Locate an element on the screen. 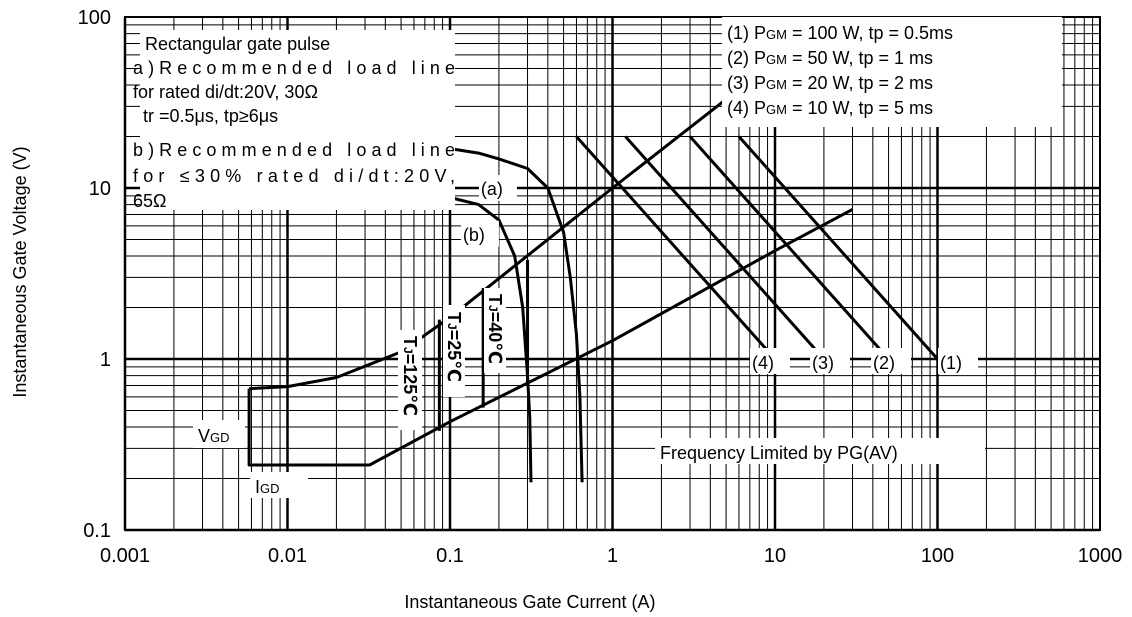 Image resolution: width=1132 pixels, height=617 pixels. power-curve-label: (2) is located at coordinates (884, 363).